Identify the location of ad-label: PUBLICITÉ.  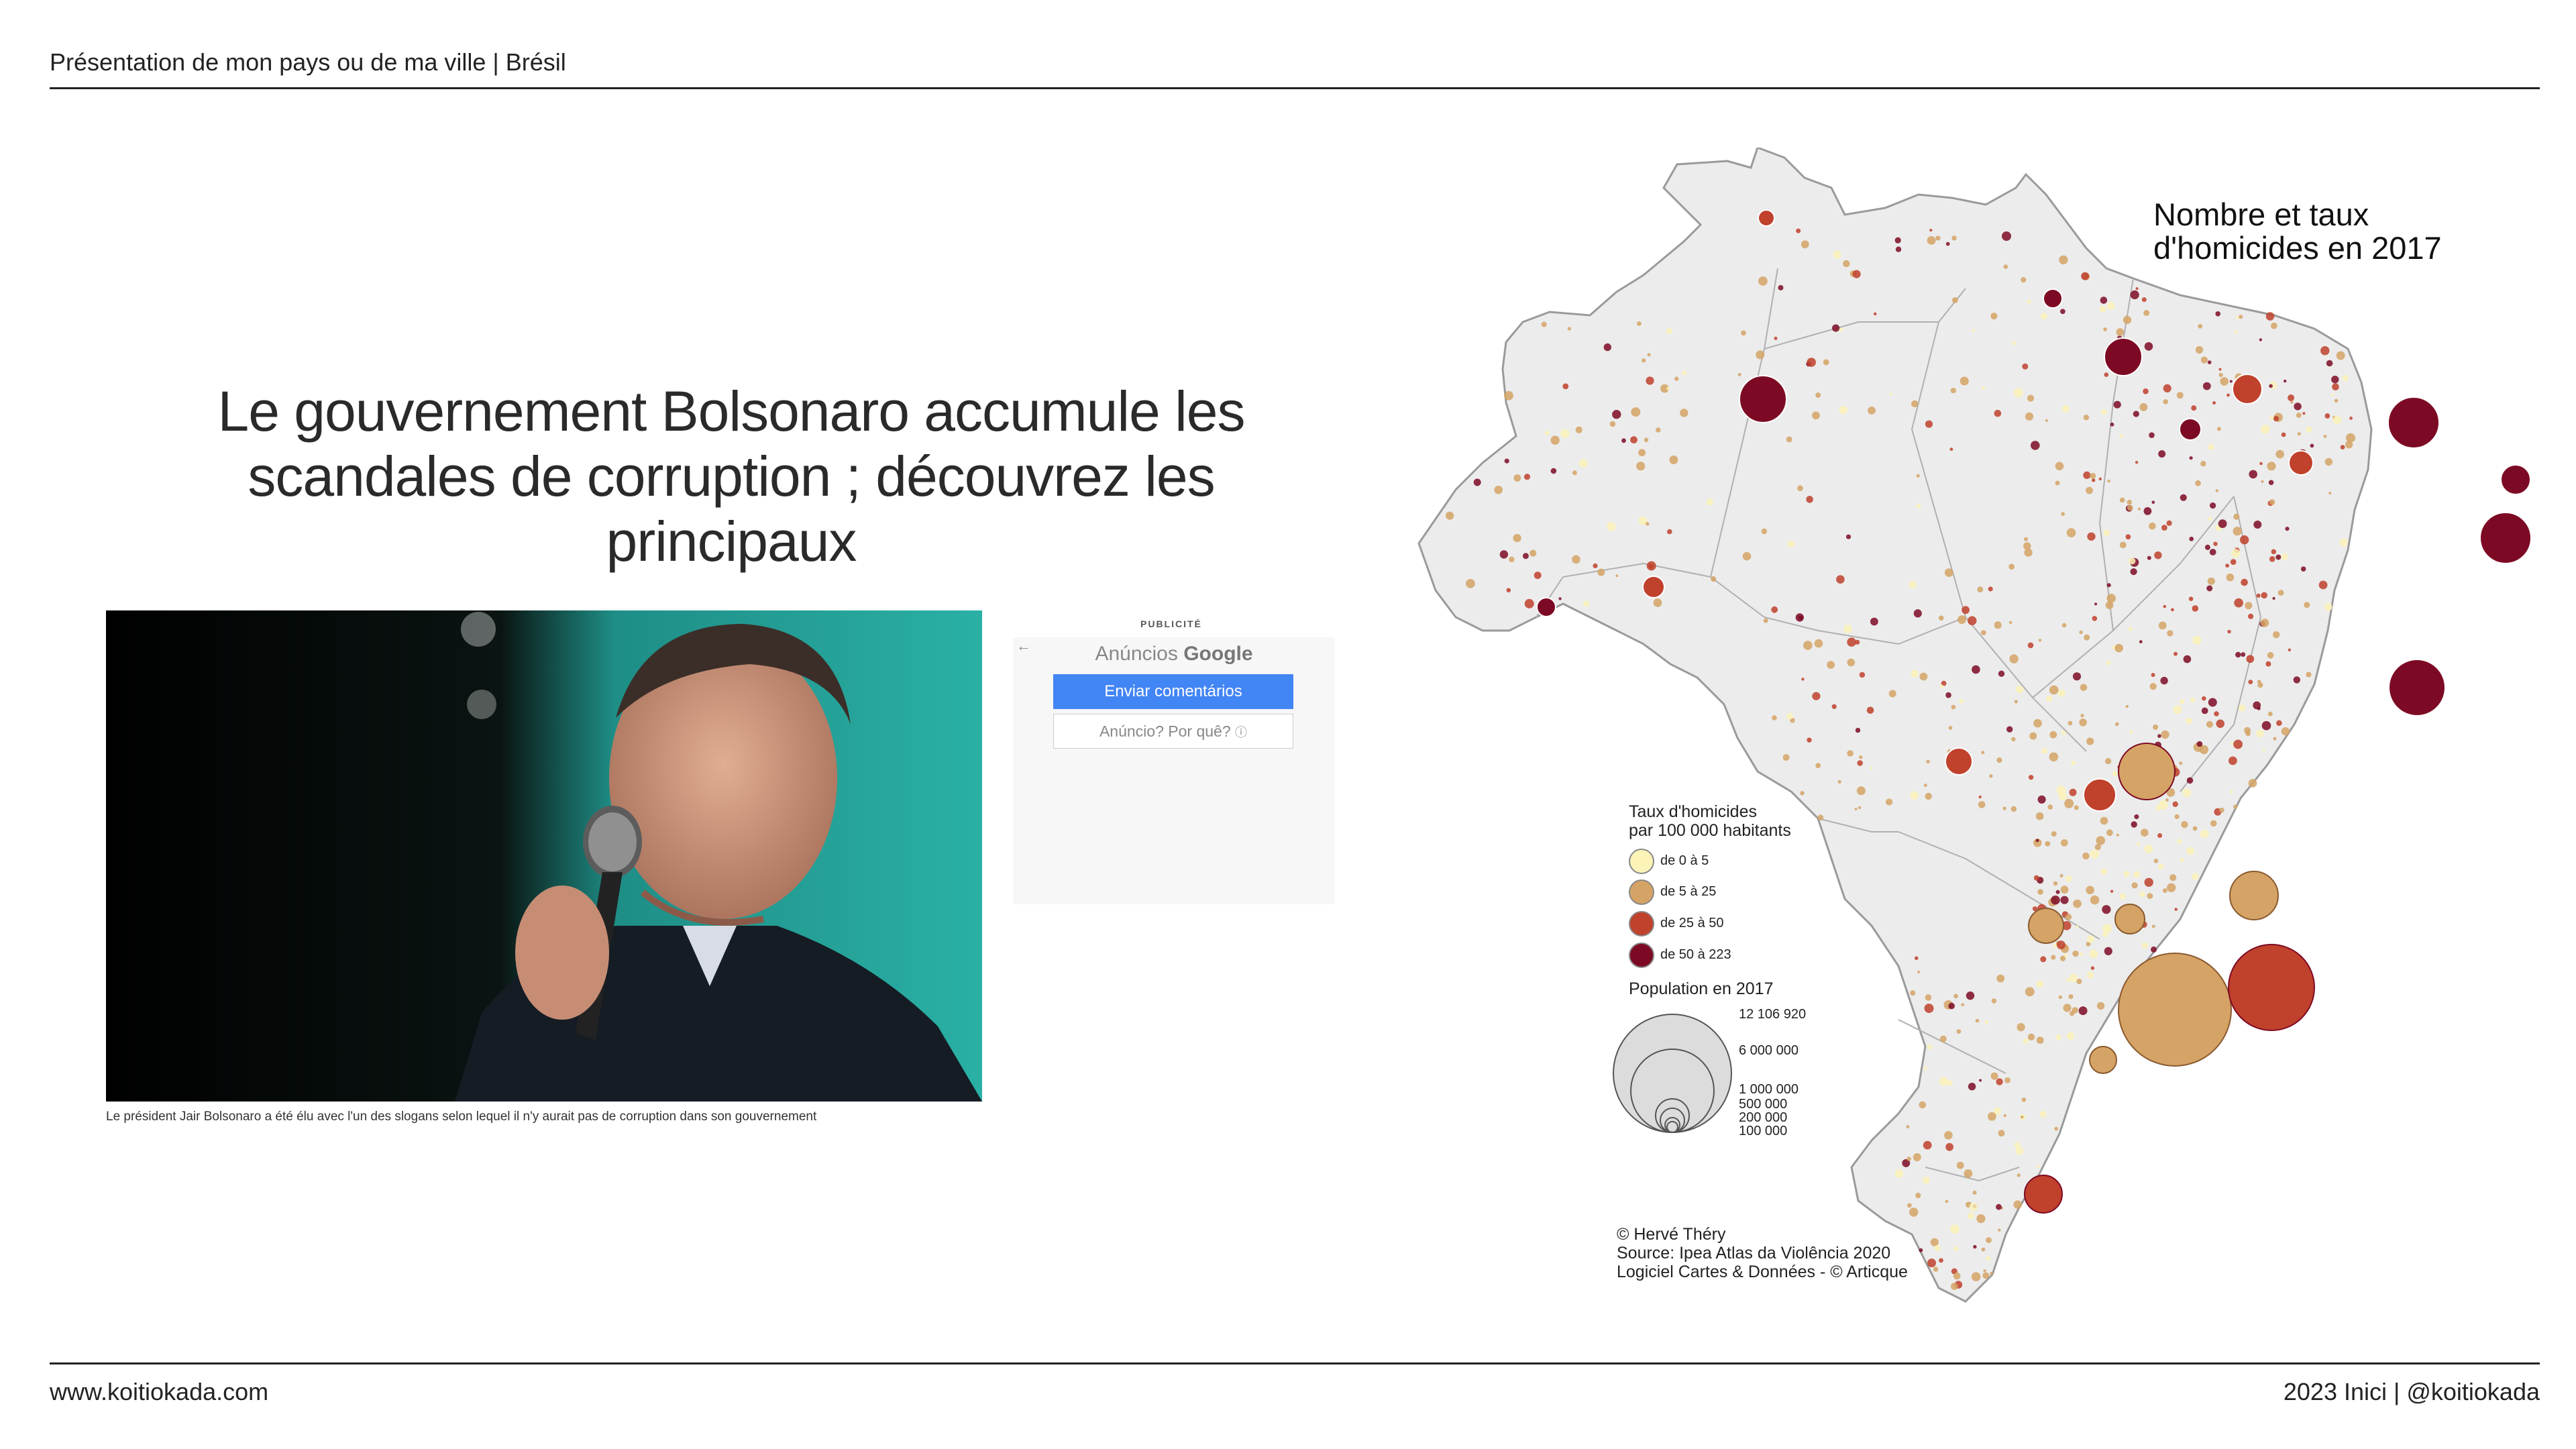
(1171, 624).